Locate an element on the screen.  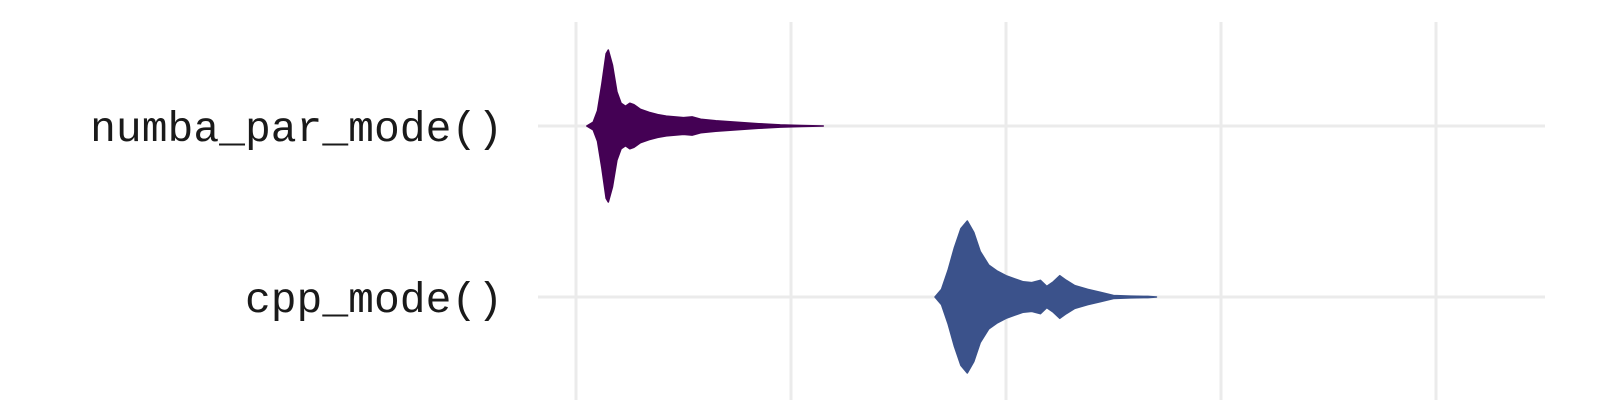
category-labels: numba_par_mode() cpp_mode() is located at coordinates (296, 215).